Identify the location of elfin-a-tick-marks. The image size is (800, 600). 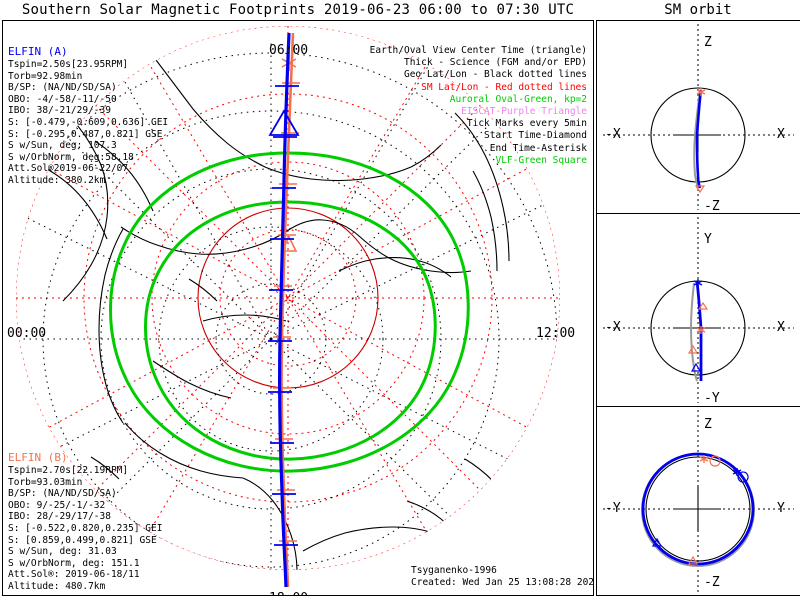
(283, 315).